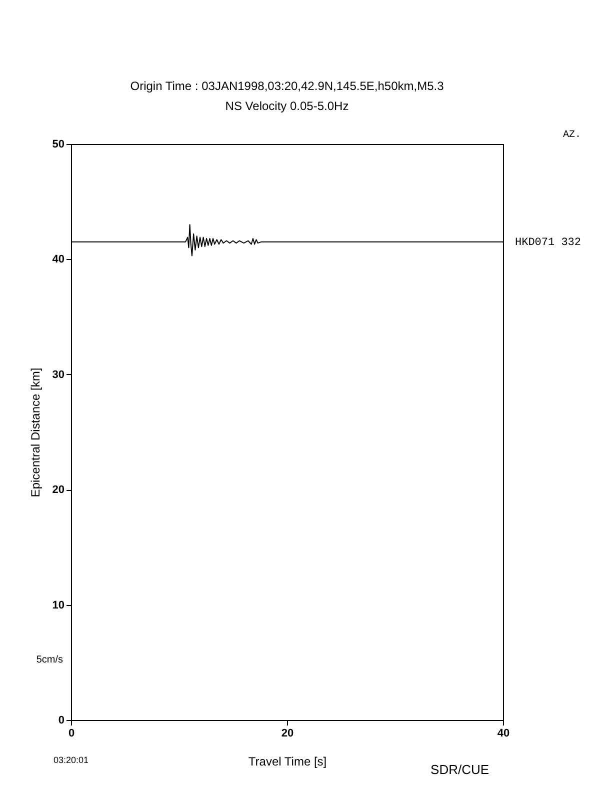  Describe the element at coordinates (61, 720) in the screenshot. I see `y-tick-label: 0` at that location.